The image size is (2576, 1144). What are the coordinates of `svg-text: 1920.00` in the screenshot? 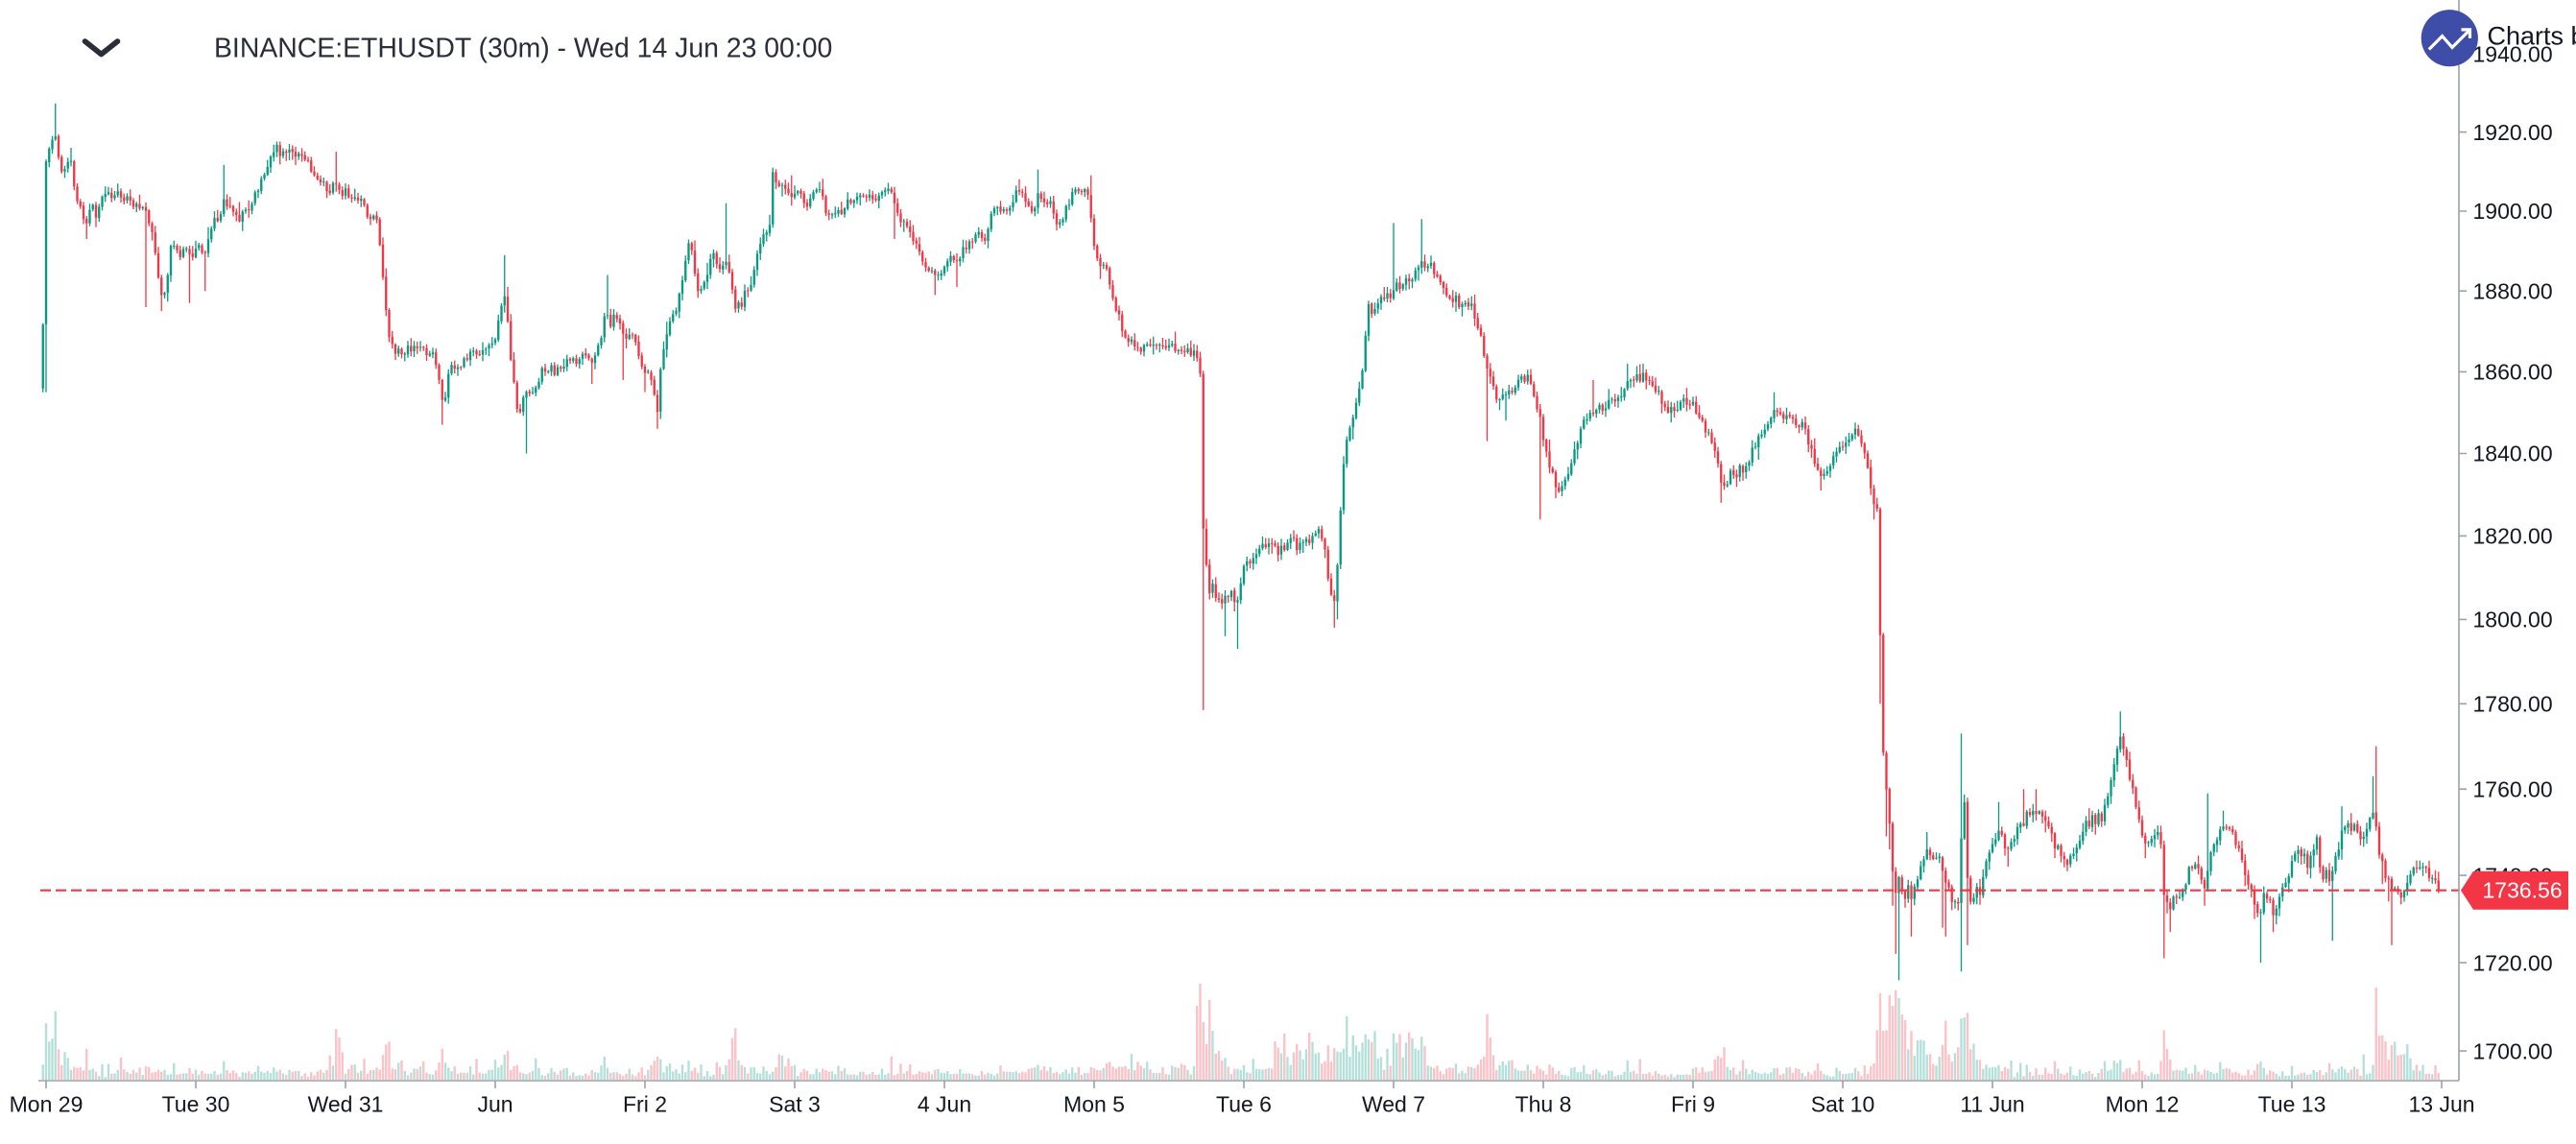 It's located at (2513, 132).